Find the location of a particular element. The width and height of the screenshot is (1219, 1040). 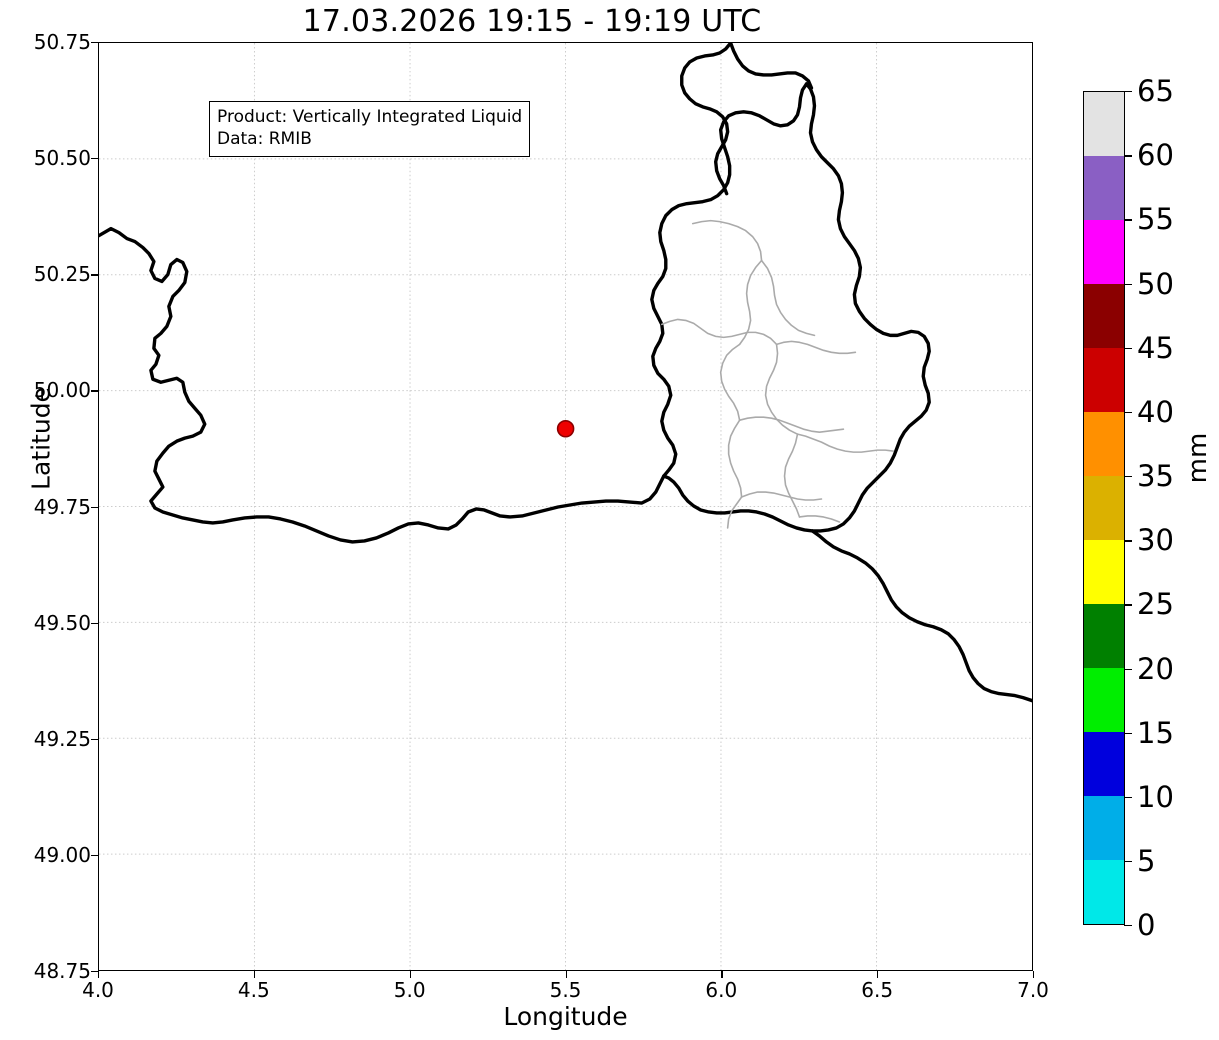

ytick-label-50-00: 50.00 is located at coordinates (62, 390).